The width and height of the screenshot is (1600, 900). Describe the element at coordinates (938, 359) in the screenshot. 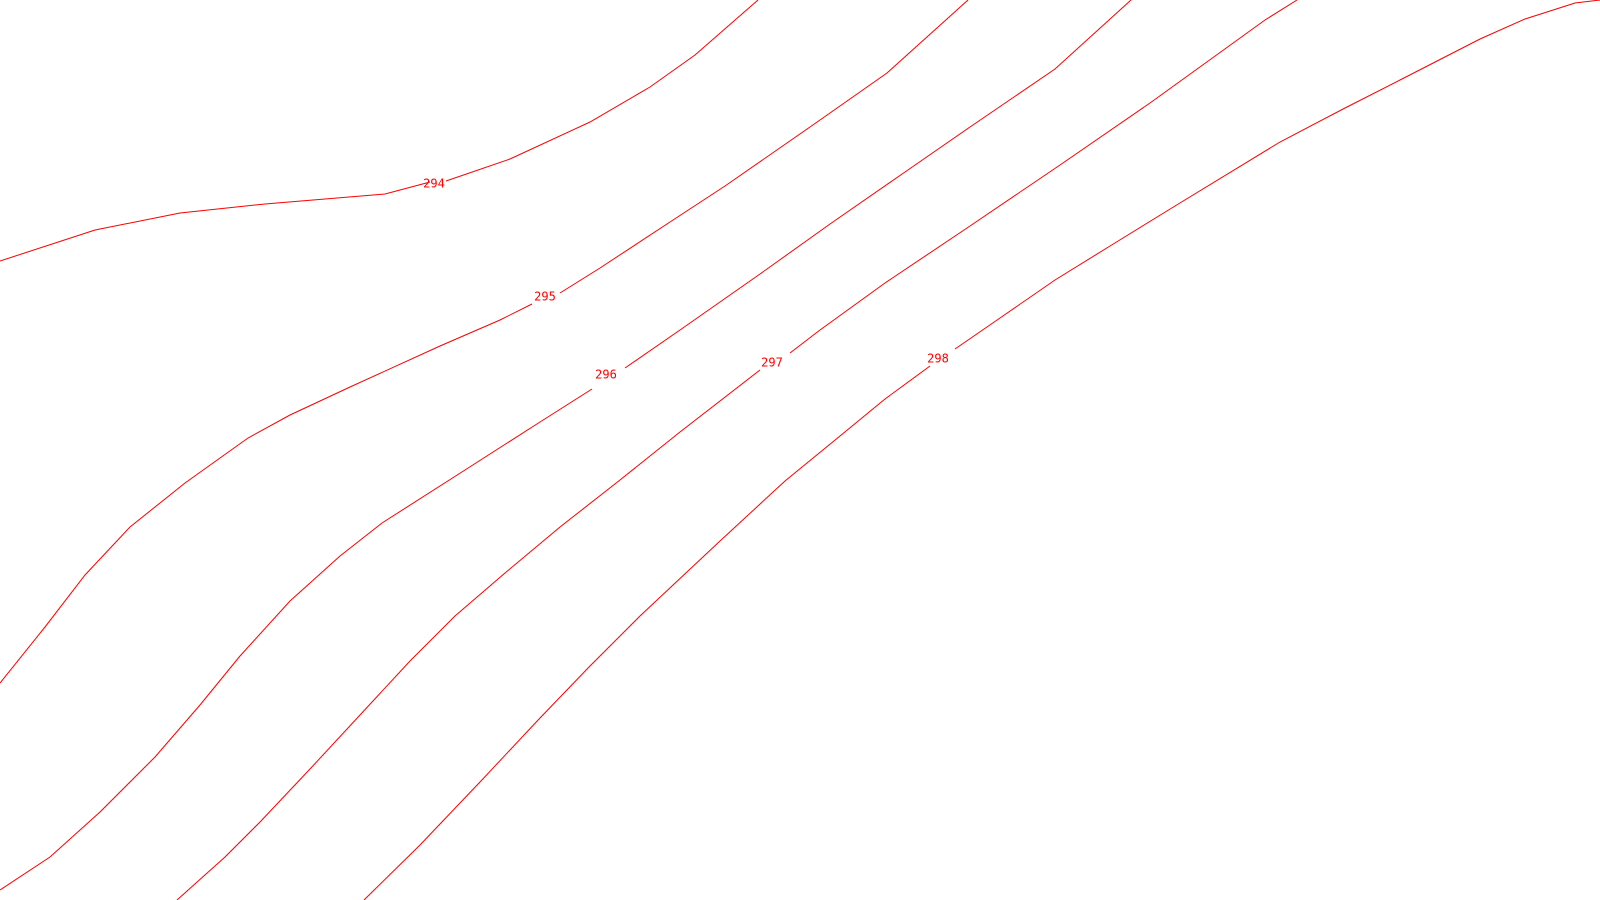

I see `contour-label-298: 298` at that location.